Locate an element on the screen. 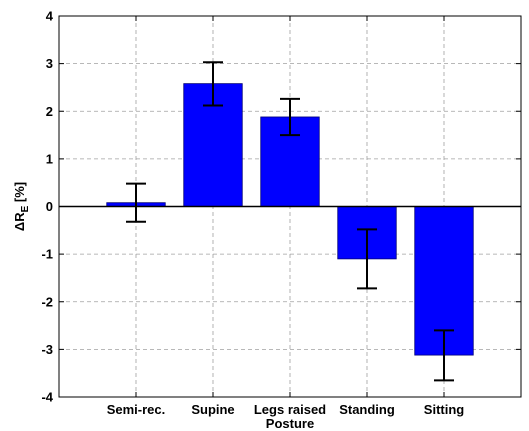 This screenshot has width=529, height=431. y-axis-label-unit: [%] is located at coordinates (19, 194).